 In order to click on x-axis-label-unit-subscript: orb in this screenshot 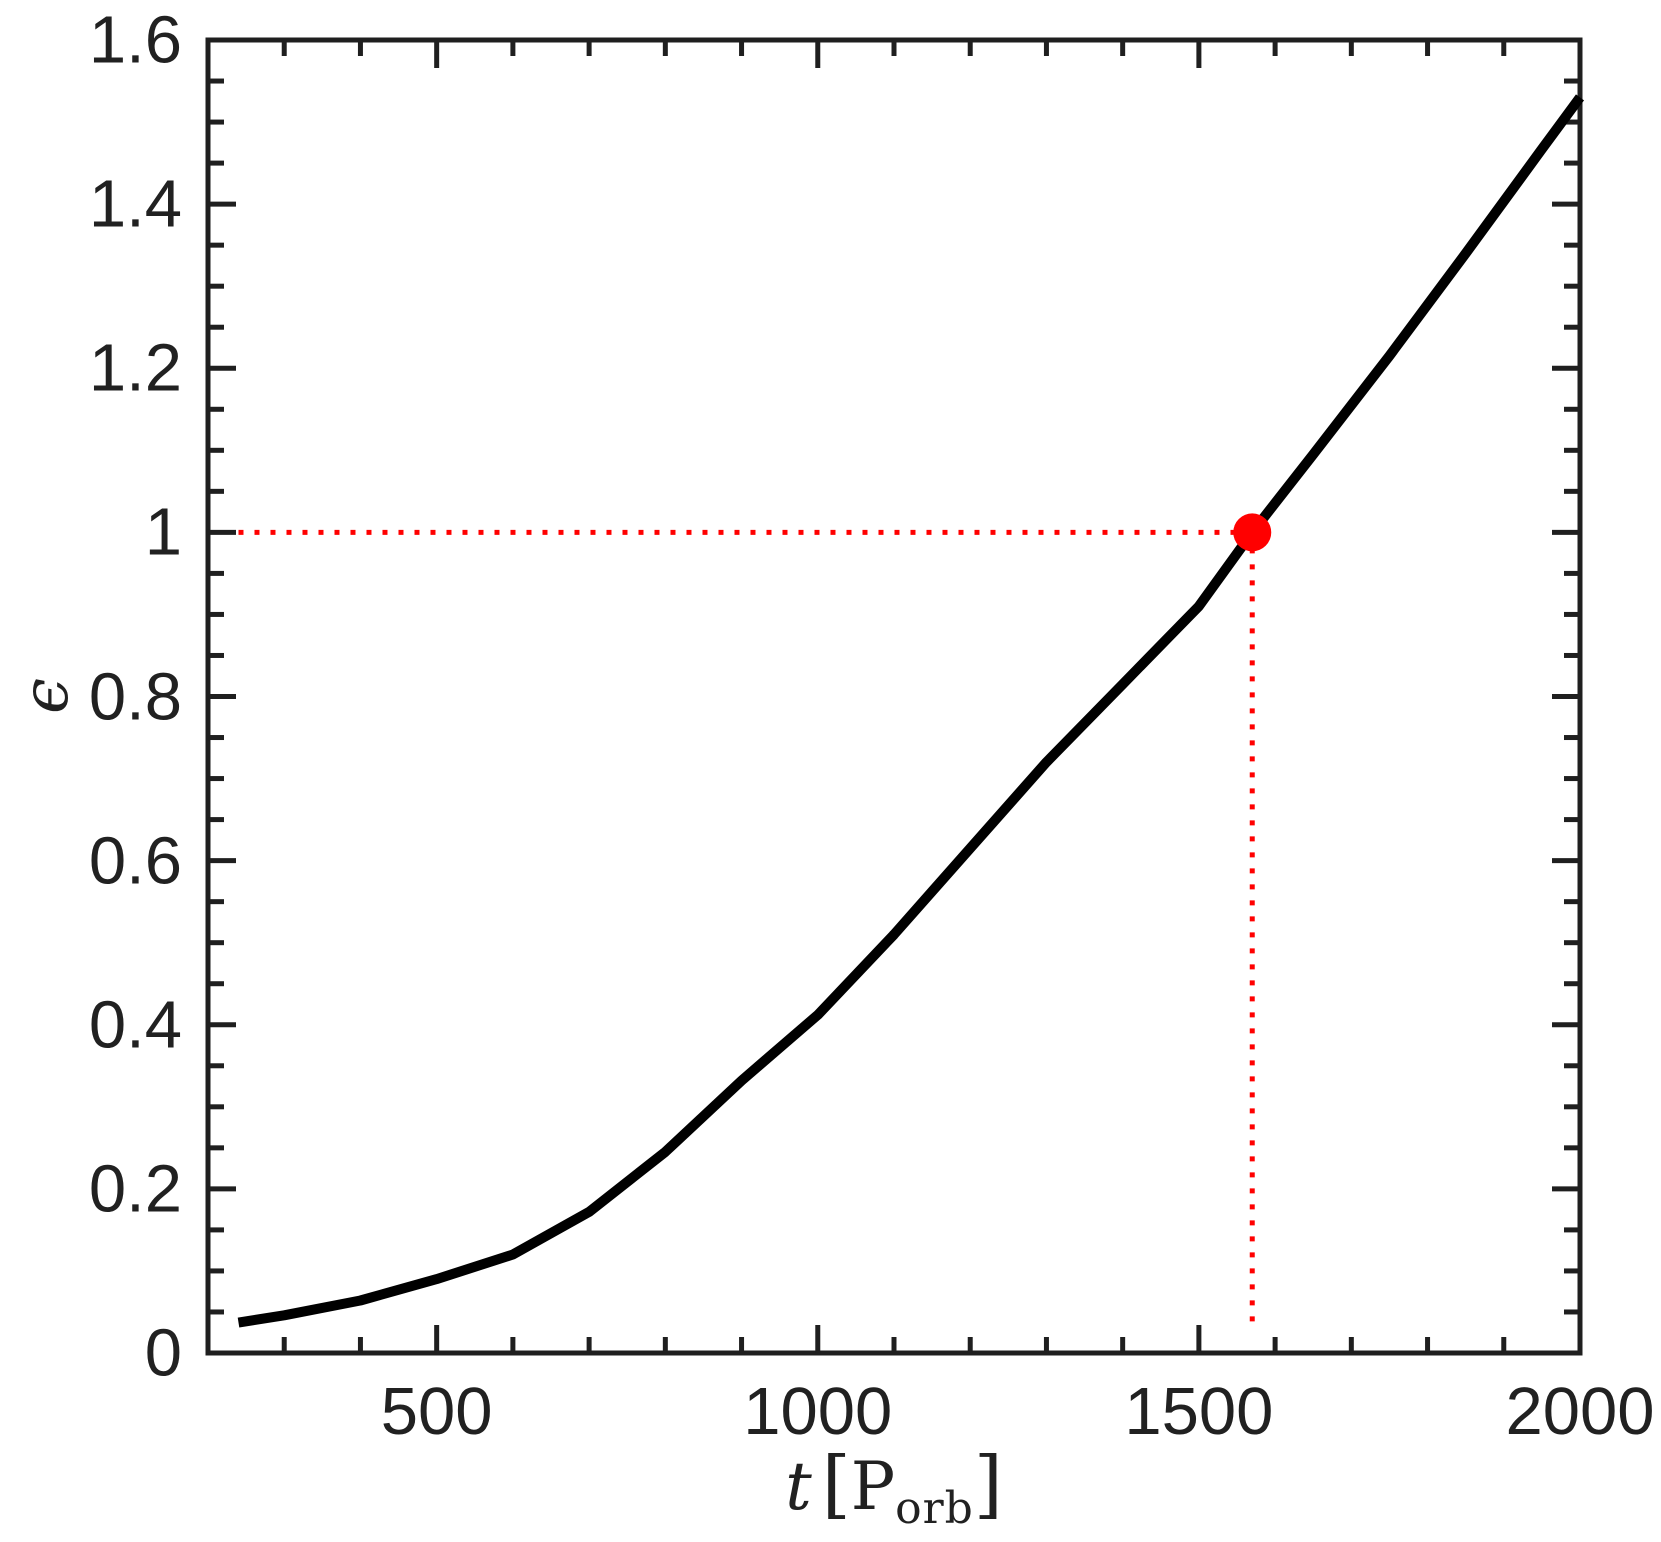, I will do `click(934, 1508)`.